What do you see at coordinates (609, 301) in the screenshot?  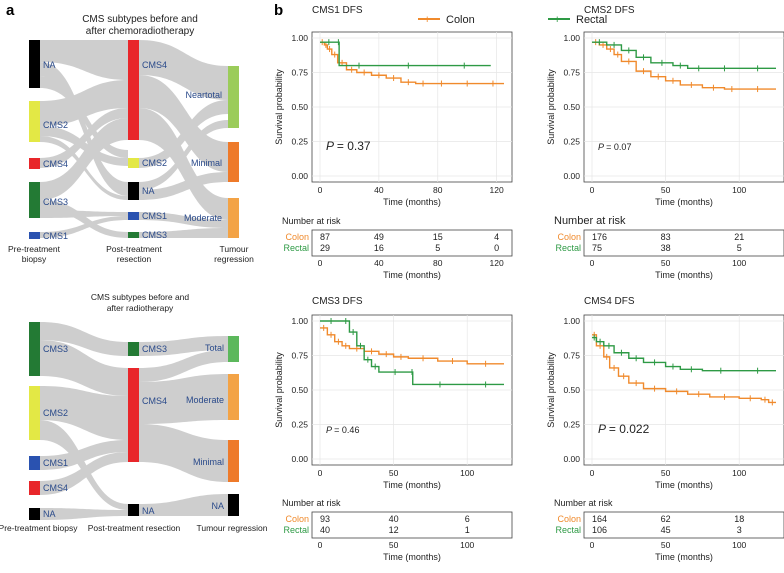 I see `km-title-4: CMS4 DFS` at bounding box center [609, 301].